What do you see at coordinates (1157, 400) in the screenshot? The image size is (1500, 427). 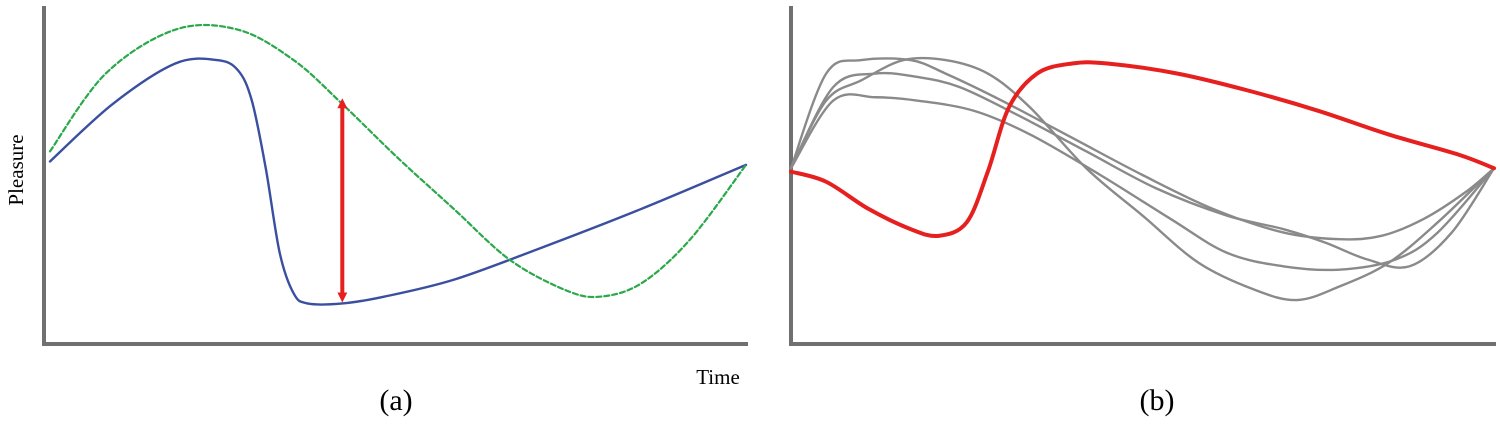 I see `panel-b-caption: (b)` at bounding box center [1157, 400].